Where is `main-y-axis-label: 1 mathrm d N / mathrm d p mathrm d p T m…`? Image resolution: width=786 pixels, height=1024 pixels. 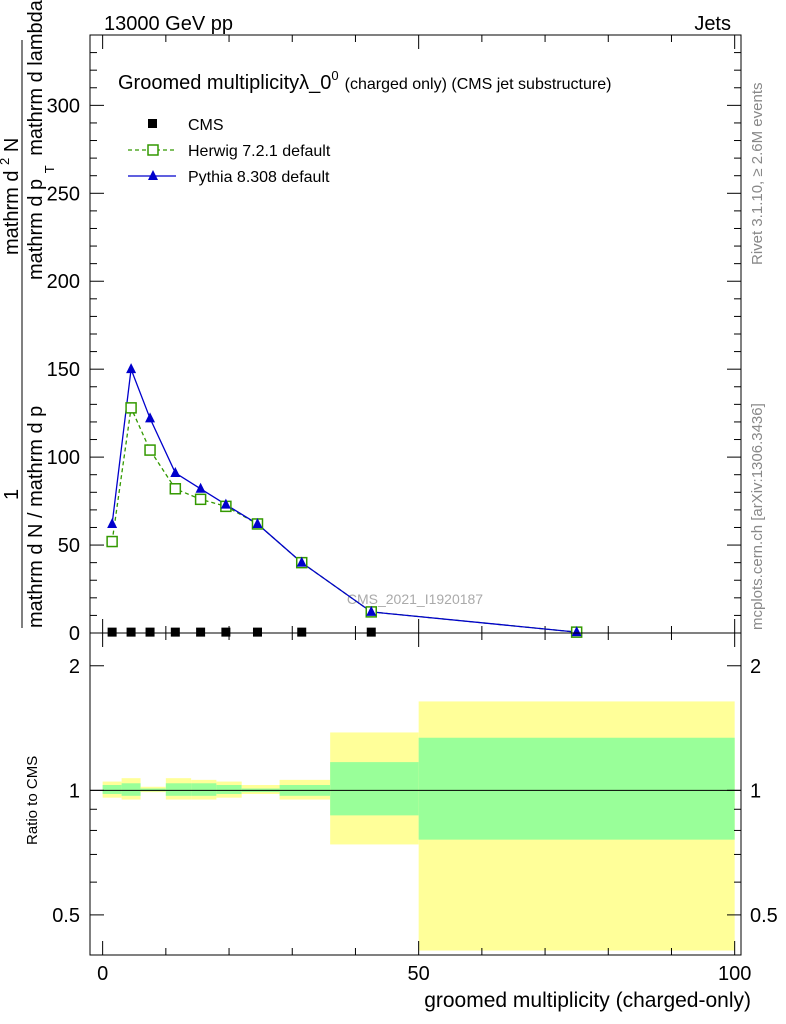
main-y-axis-label: 1 mathrm d N / mathrm d p mathrm d p T m… is located at coordinates (29, 314).